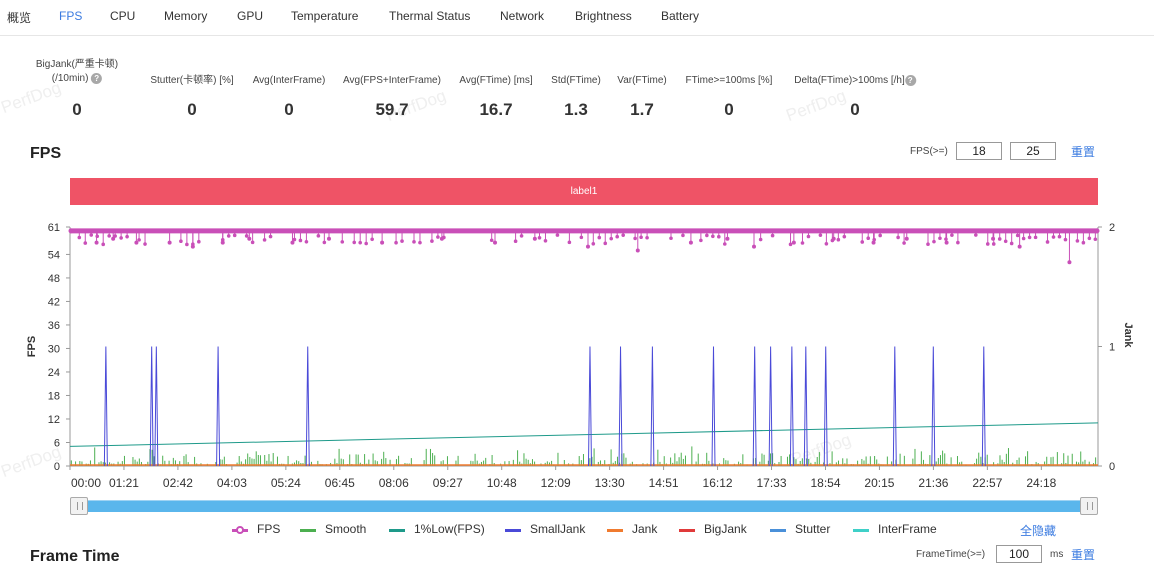 The height and width of the screenshot is (575, 1154). What do you see at coordinates (632, 529) in the screenshot?
I see `legend-item-jank: Jank` at bounding box center [632, 529].